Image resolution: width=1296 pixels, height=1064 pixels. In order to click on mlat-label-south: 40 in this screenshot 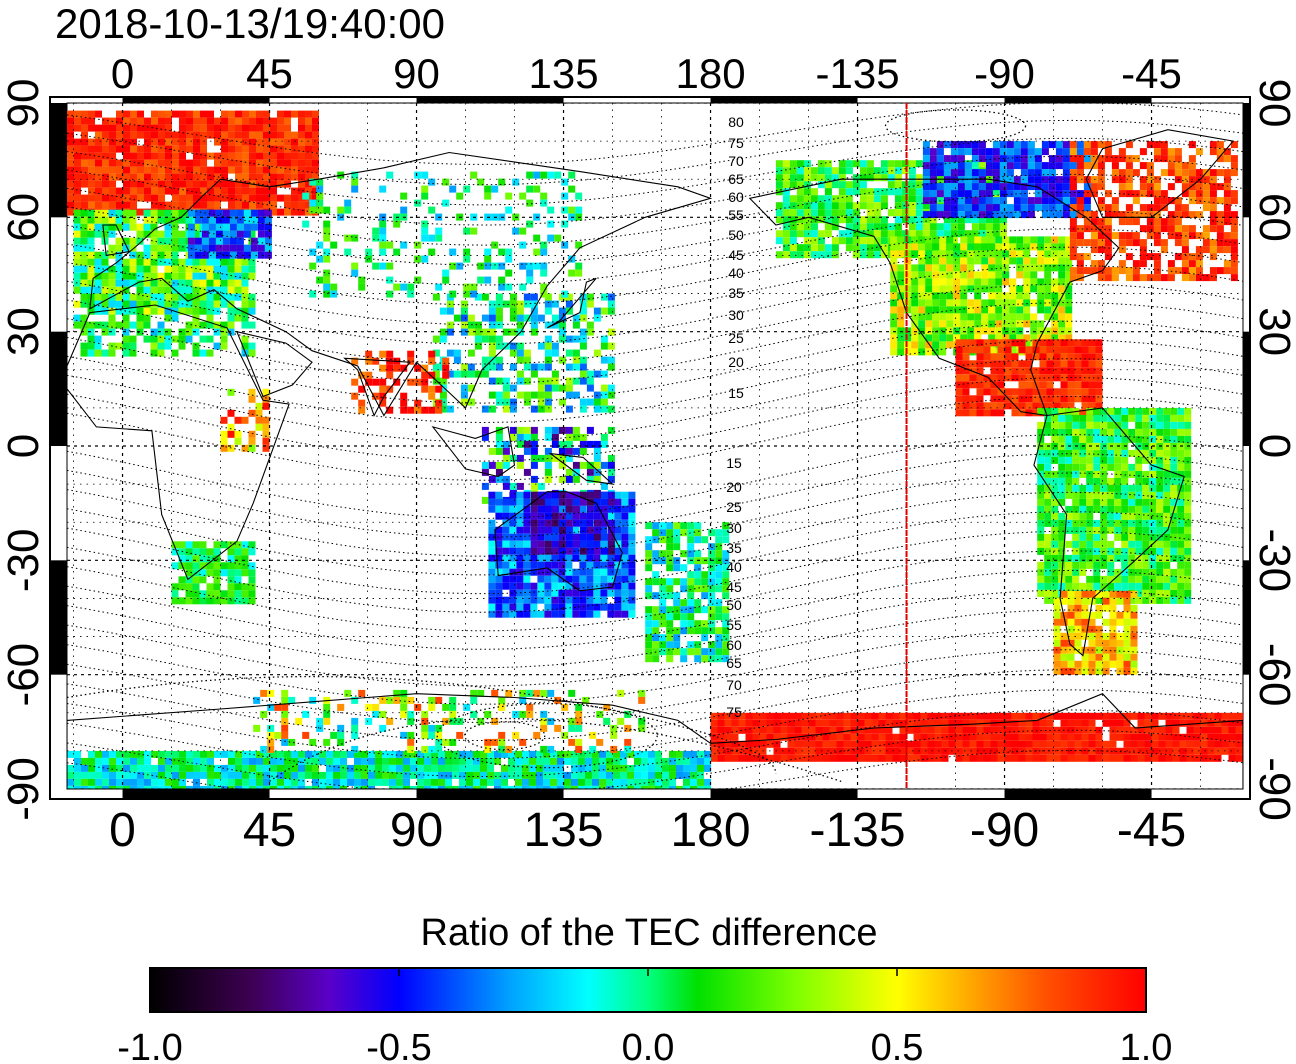, I will do `click(734, 567)`.